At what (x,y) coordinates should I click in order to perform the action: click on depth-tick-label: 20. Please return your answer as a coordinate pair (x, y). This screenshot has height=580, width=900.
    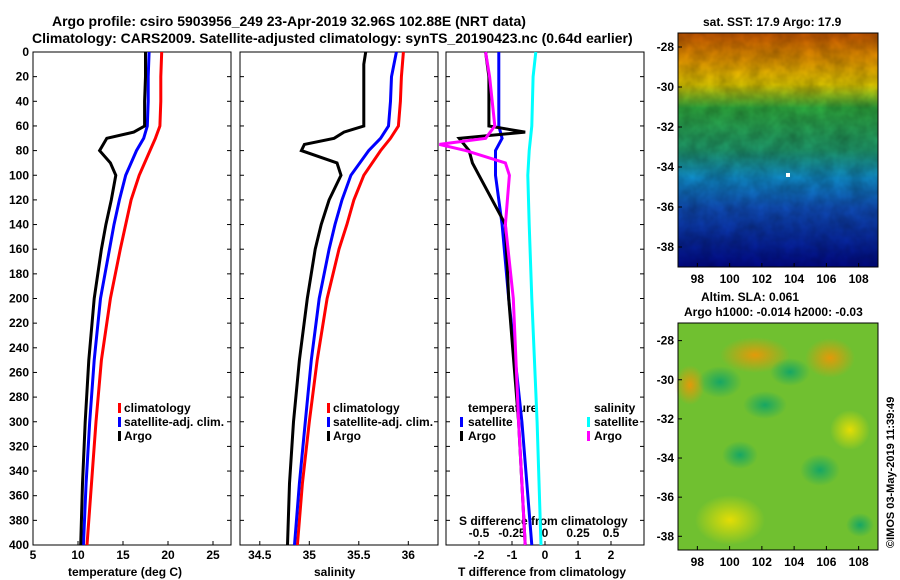
    Looking at the image, I should click on (23, 77).